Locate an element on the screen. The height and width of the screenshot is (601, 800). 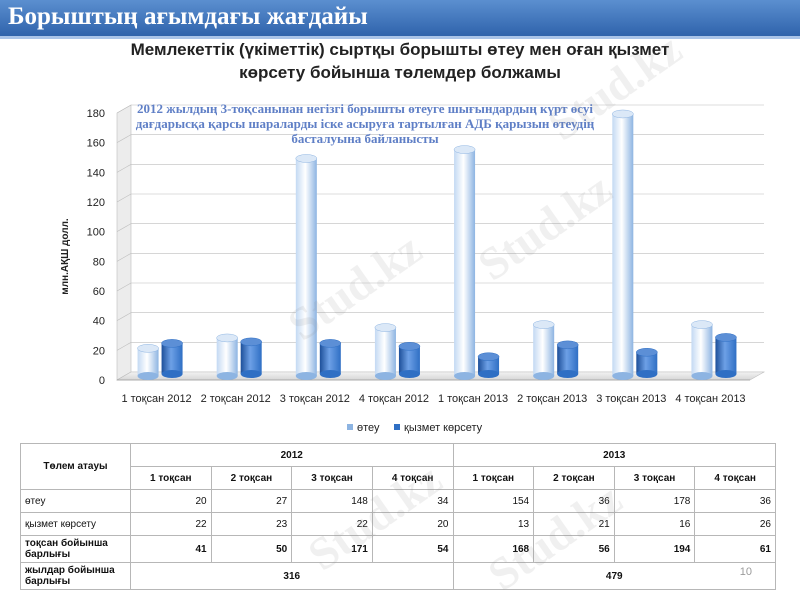
table-year-header: 2012 is located at coordinates (292, 455).